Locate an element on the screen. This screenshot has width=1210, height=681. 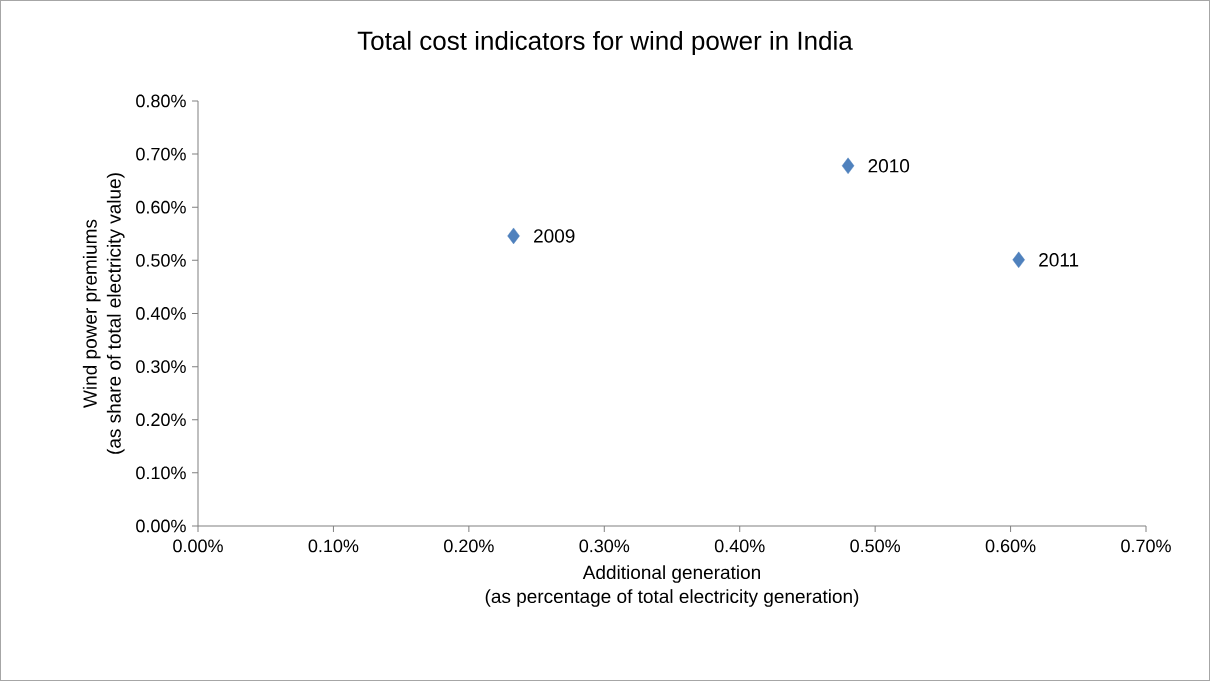
y-tick-label: 0.50% is located at coordinates (161, 260).